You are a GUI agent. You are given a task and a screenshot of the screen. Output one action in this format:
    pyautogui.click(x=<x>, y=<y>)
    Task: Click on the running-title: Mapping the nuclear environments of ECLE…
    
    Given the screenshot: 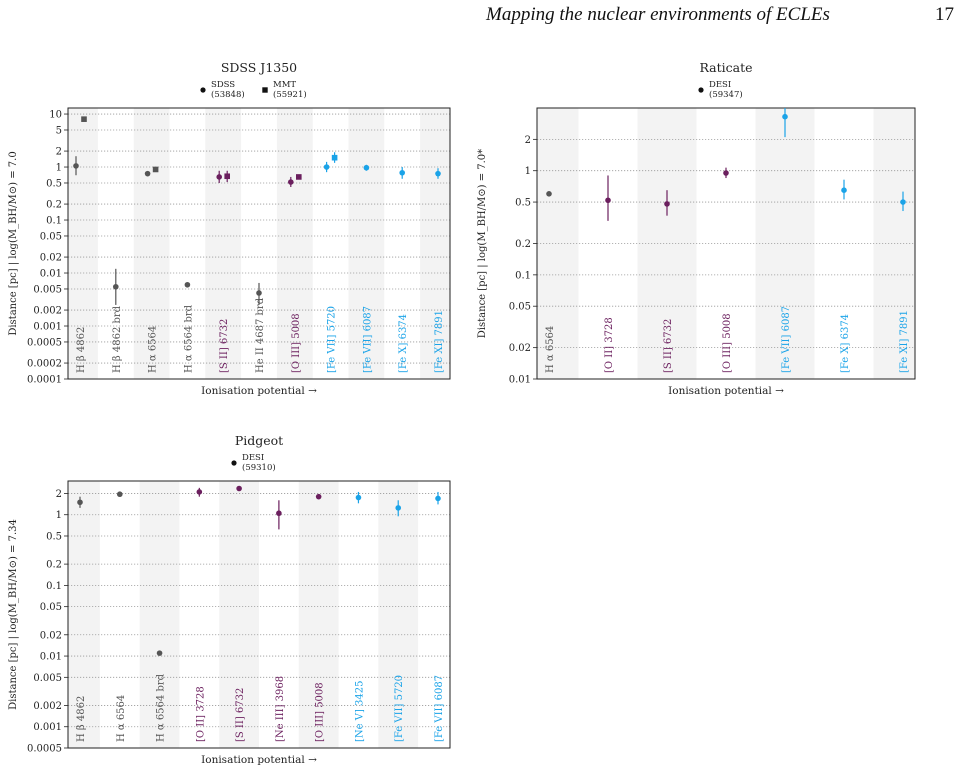 What is the action you would take?
    pyautogui.click(x=658, y=14)
    